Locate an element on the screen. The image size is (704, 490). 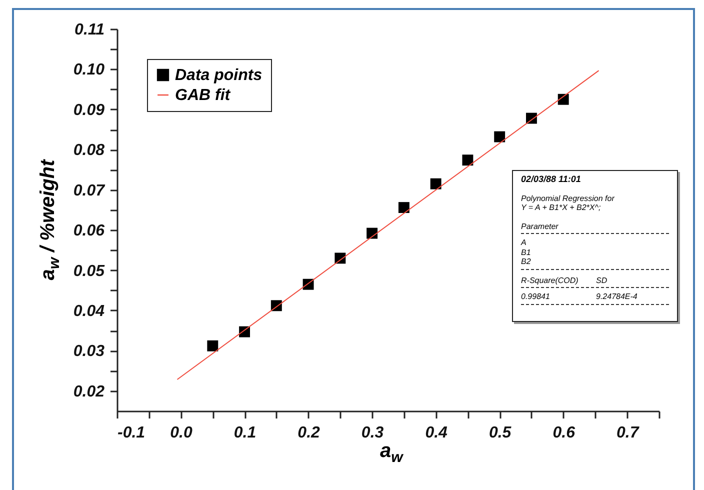
x-tick-label: 0.7 is located at coordinates (628, 433).